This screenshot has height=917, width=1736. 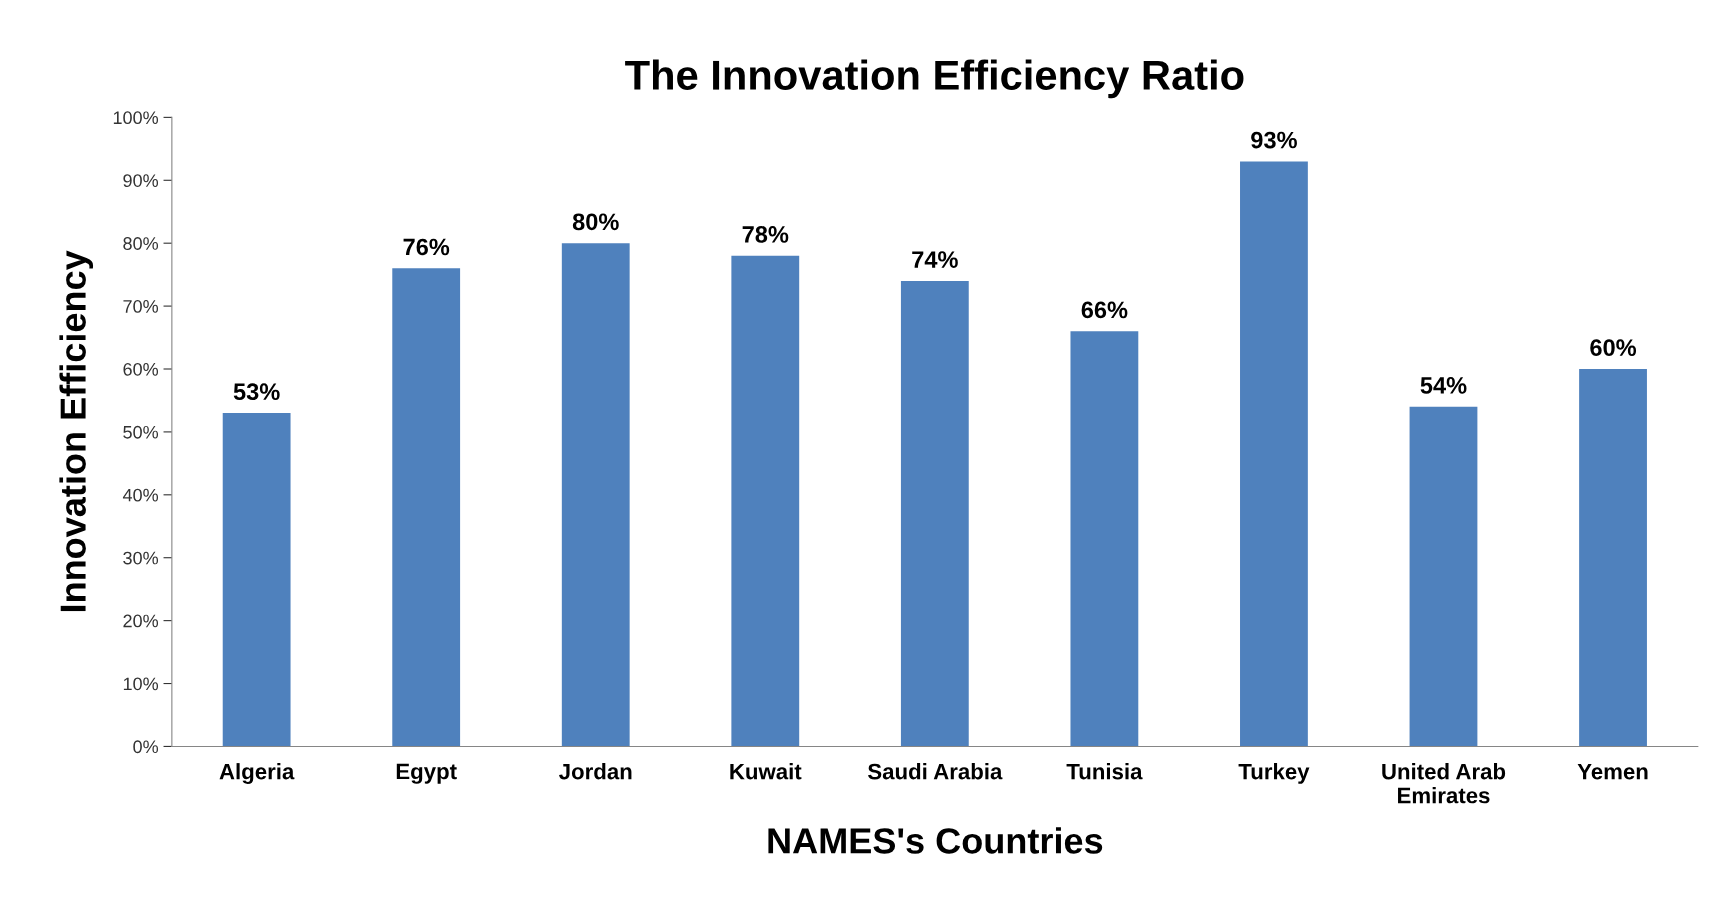 What do you see at coordinates (141, 432) in the screenshot?
I see `y-tick-label: 50%` at bounding box center [141, 432].